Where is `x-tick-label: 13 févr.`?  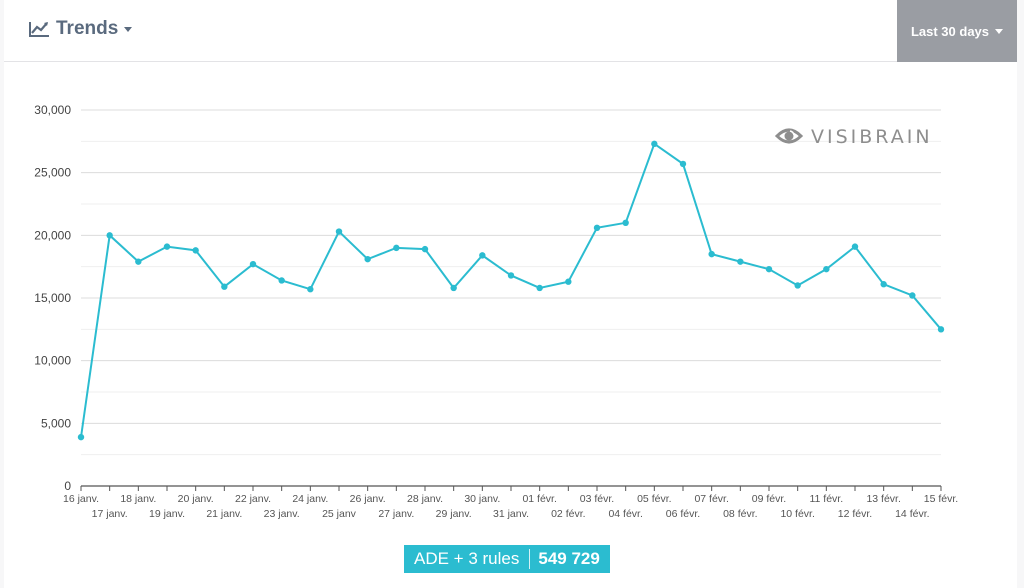 x-tick-label: 13 févr. is located at coordinates (883, 499).